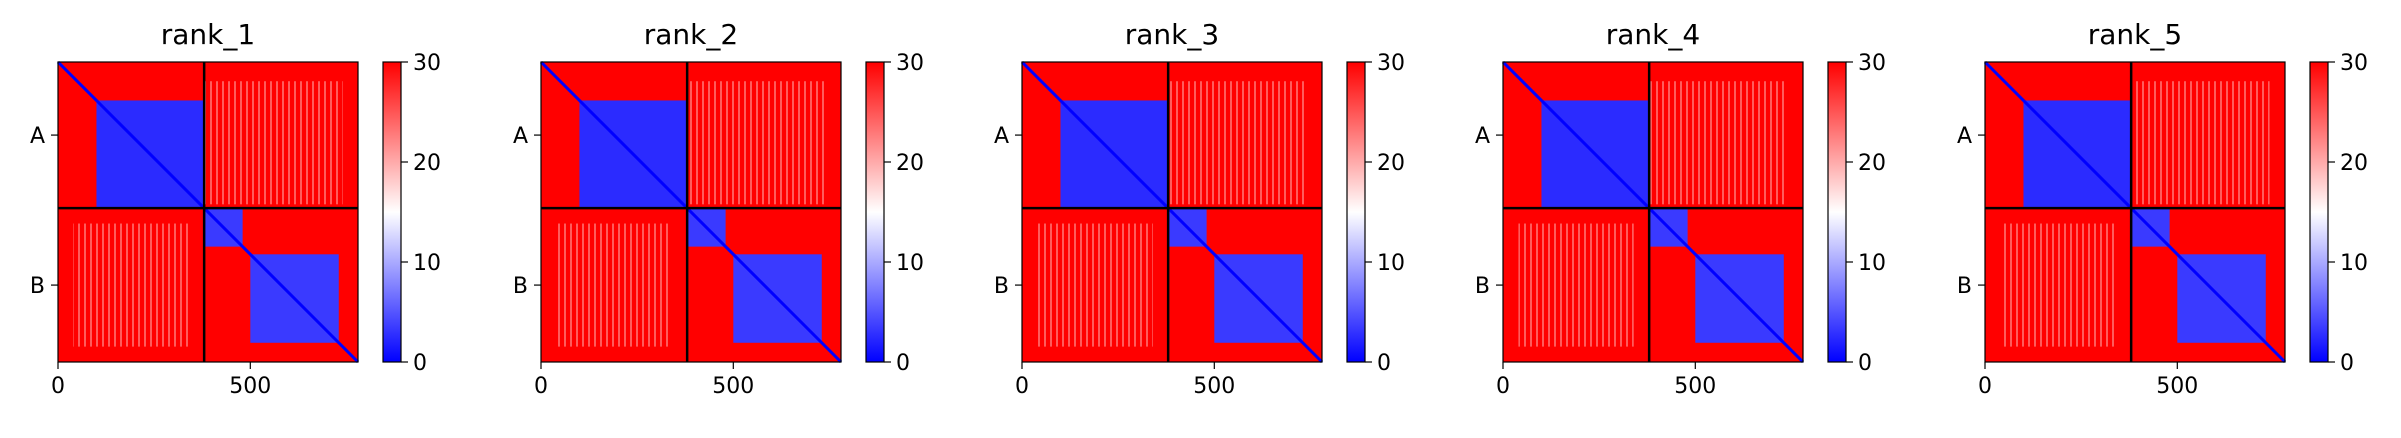 The width and height of the screenshot is (2401, 438). Describe the element at coordinates (691, 34) in the screenshot. I see `panel-title: rank_2` at that location.